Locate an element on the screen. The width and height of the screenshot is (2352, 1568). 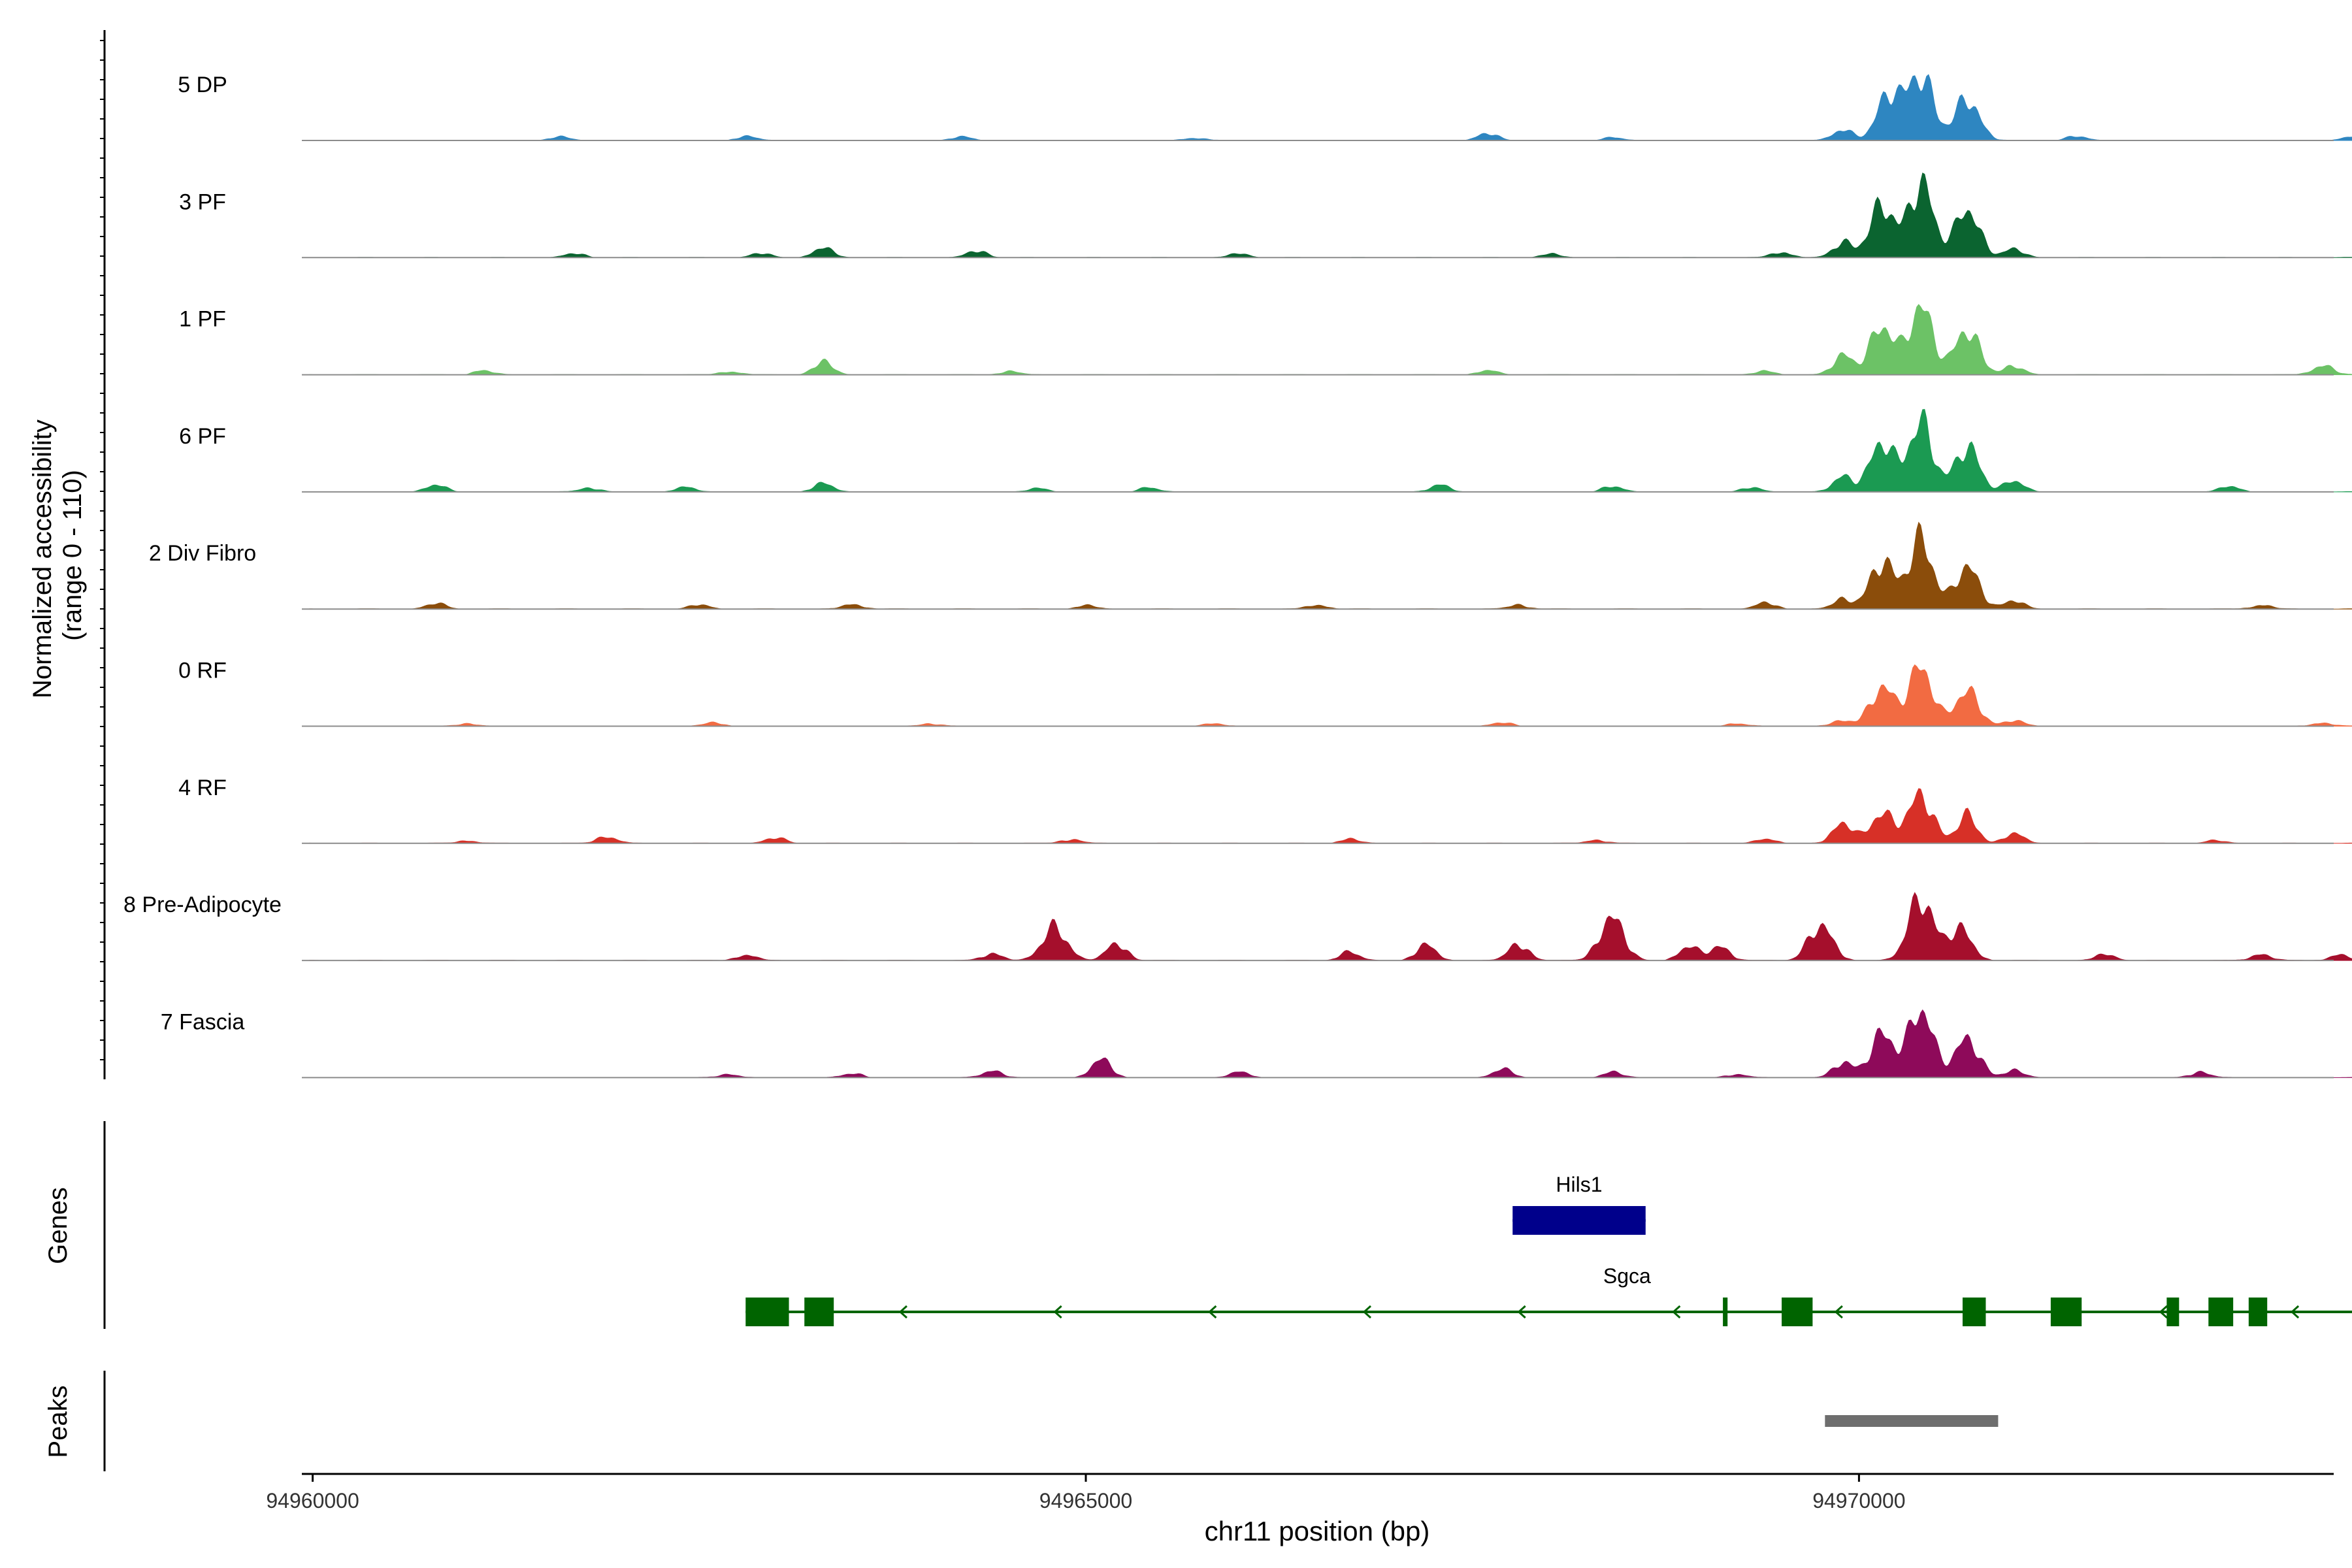
track-label: 6 PF is located at coordinates (202, 436).